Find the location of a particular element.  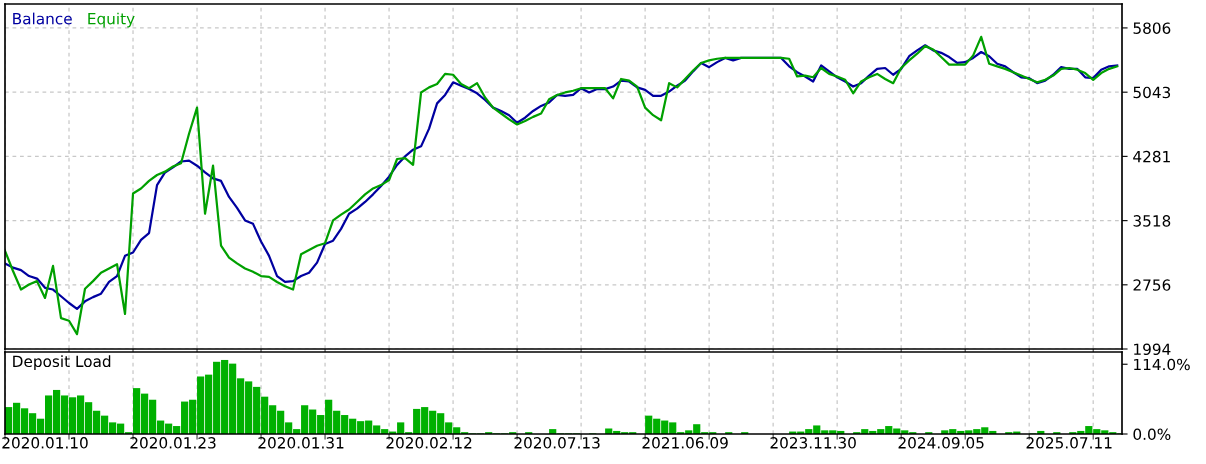

y-tick-label: 2756 is located at coordinates (1152, 285).